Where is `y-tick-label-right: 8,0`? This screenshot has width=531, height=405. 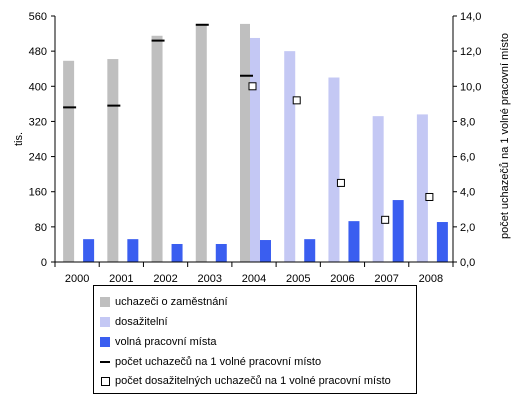 y-tick-label-right: 8,0 is located at coordinates (467, 122).